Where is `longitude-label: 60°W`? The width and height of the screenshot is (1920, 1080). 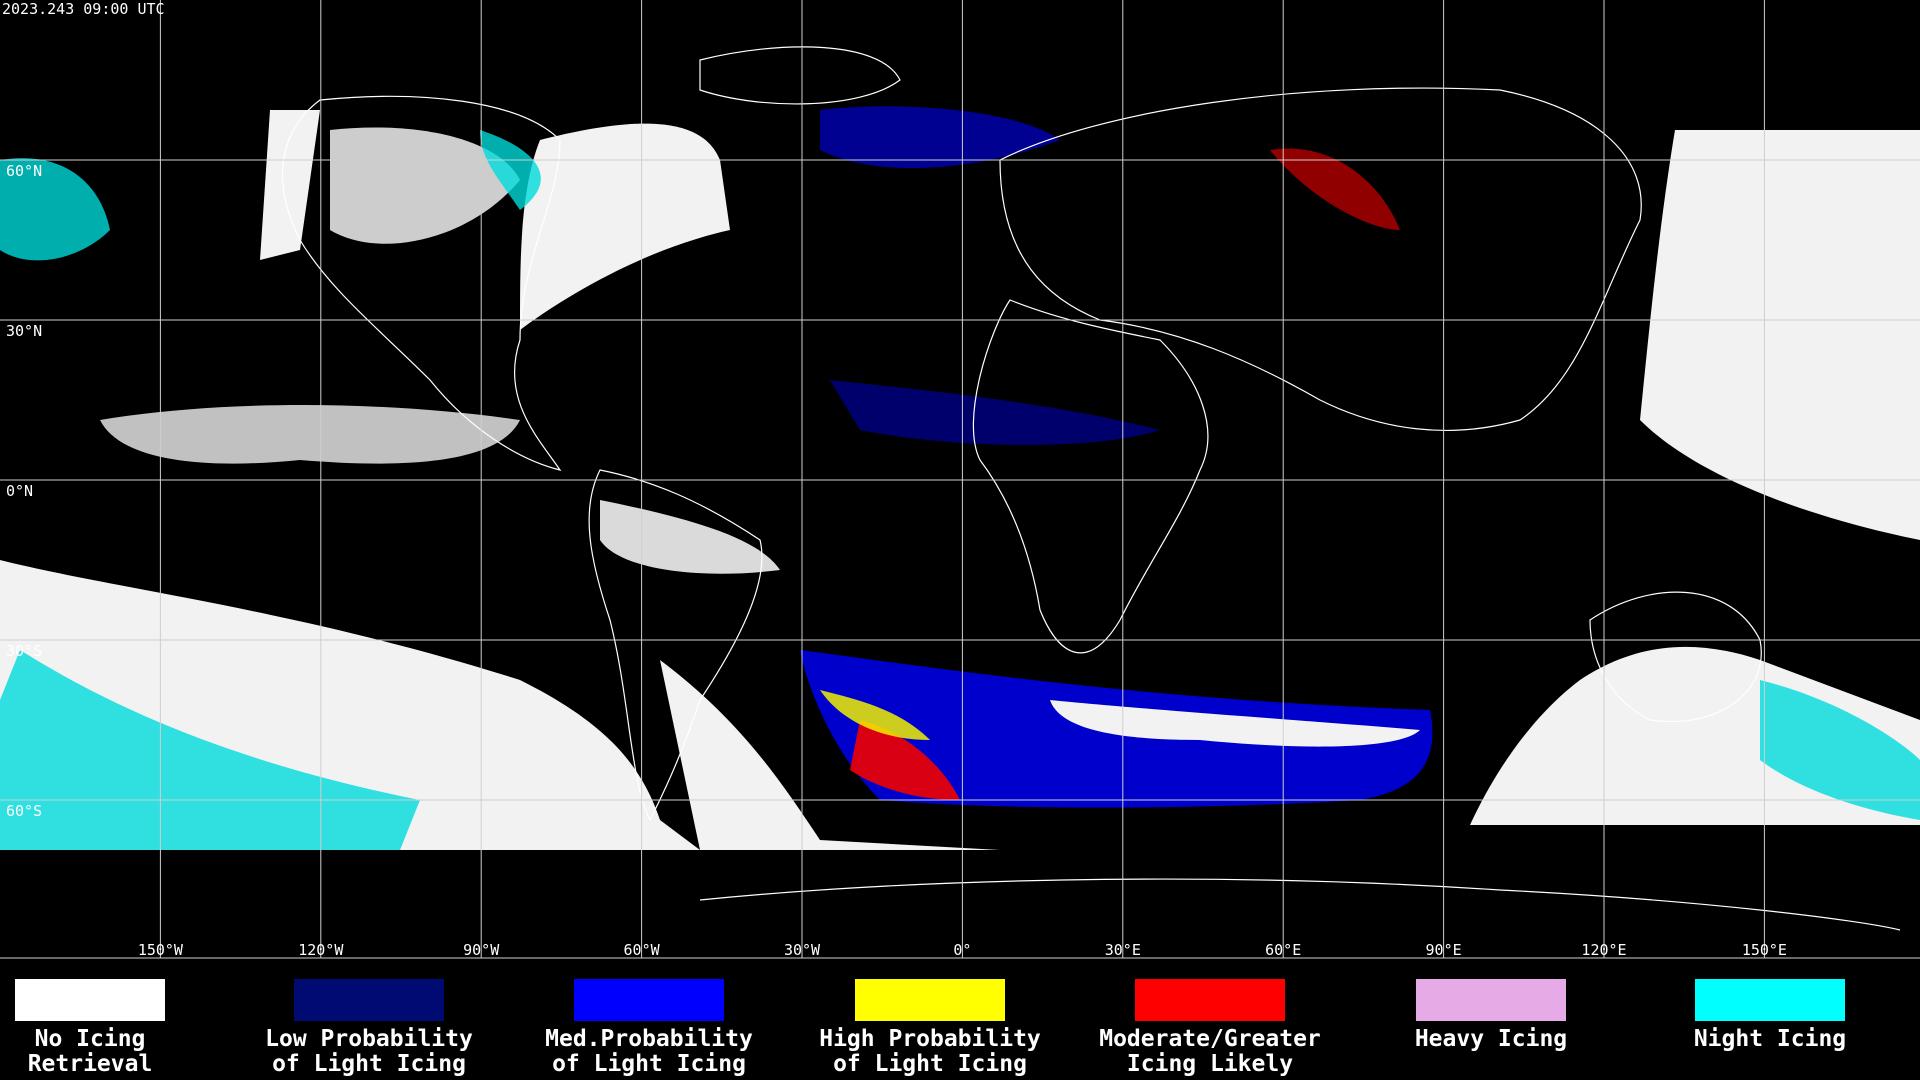 longitude-label: 60°W is located at coordinates (642, 950).